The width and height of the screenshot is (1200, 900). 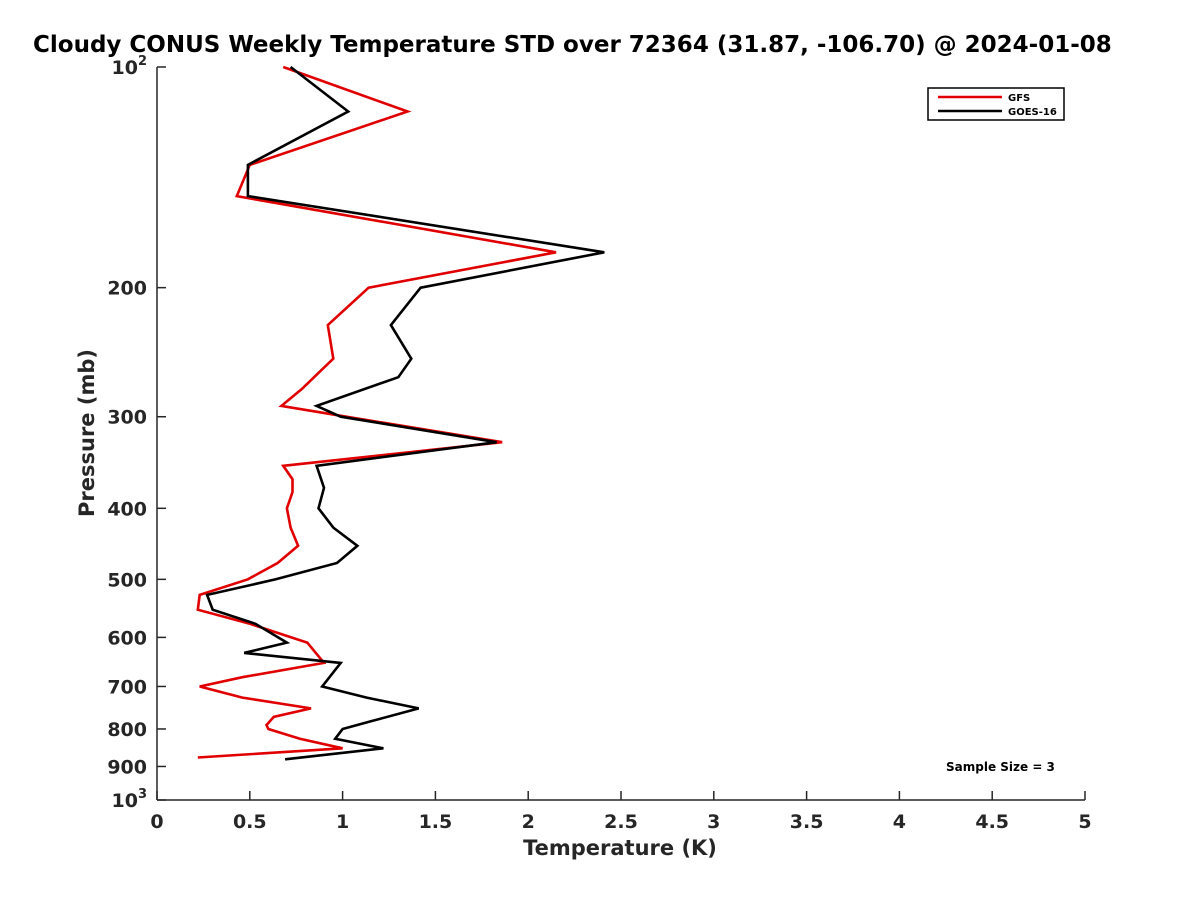 I want to click on legend-label-goes-16: GOES-16, so click(x=1032, y=112).